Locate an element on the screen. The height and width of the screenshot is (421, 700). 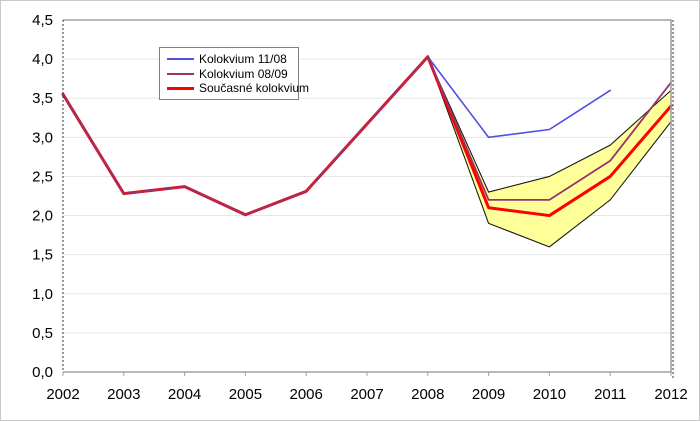
legend-item-kolokvium-08-09: Kolokvium 08/09 is located at coordinates (230, 74).